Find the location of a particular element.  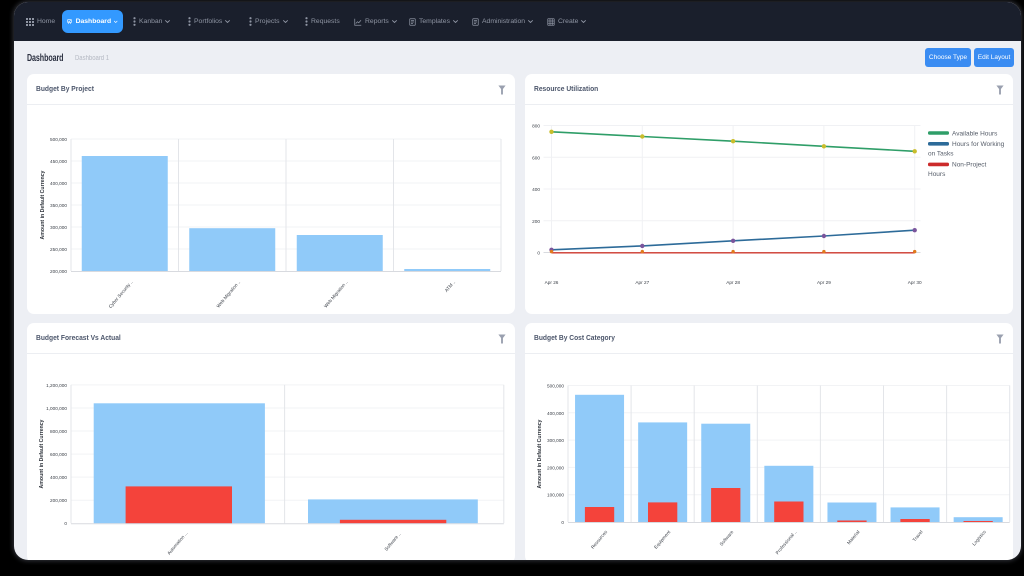

svg-text: 600 is located at coordinates (536, 157).